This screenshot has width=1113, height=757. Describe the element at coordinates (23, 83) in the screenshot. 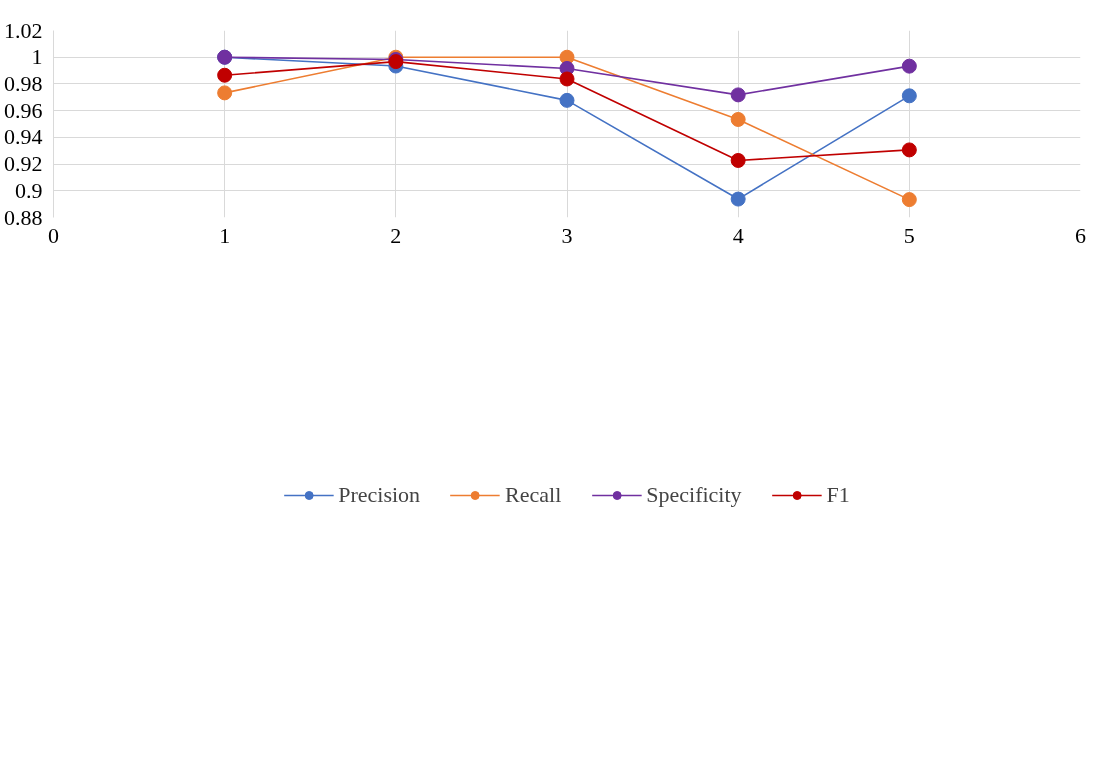

I see `y-tick-label: 0.98` at that location.